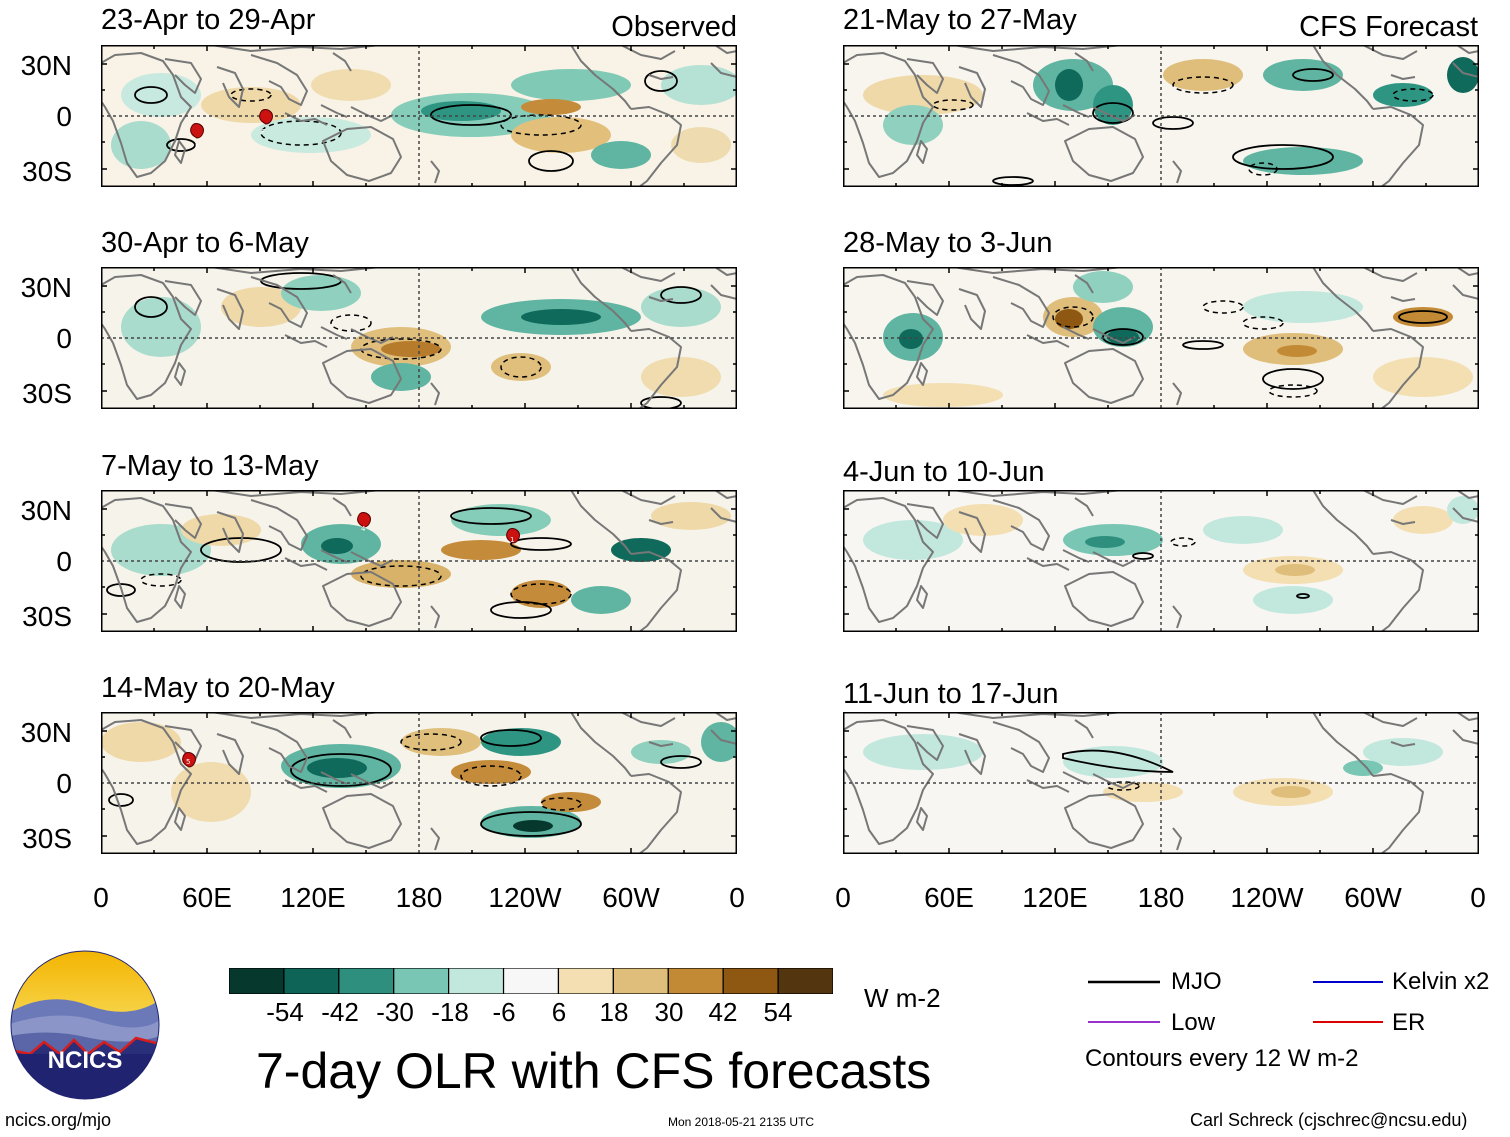 The height and width of the screenshot is (1137, 1510). I want to click on legend-contour-note: Contours every 12 W m-2, so click(1222, 1058).